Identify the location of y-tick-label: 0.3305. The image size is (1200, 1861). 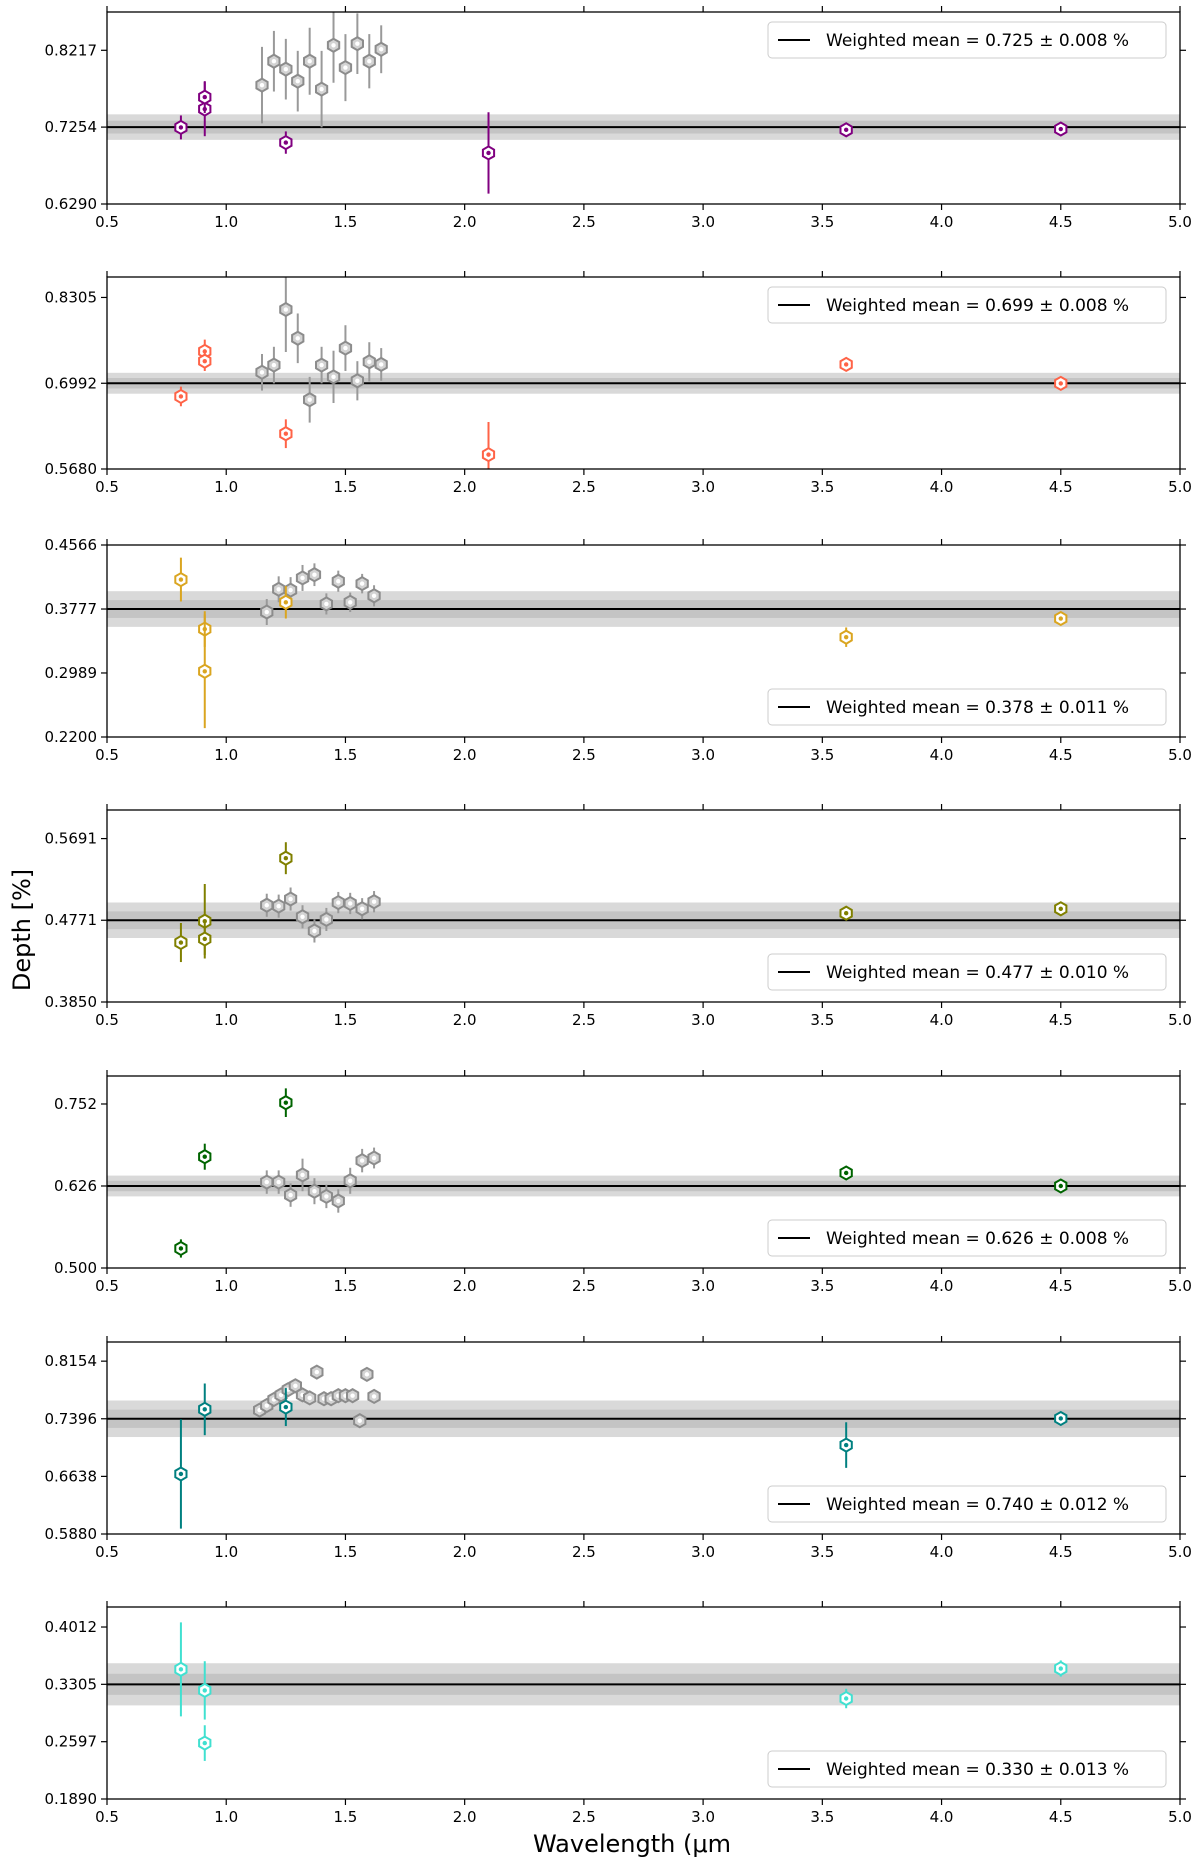
(71, 1684).